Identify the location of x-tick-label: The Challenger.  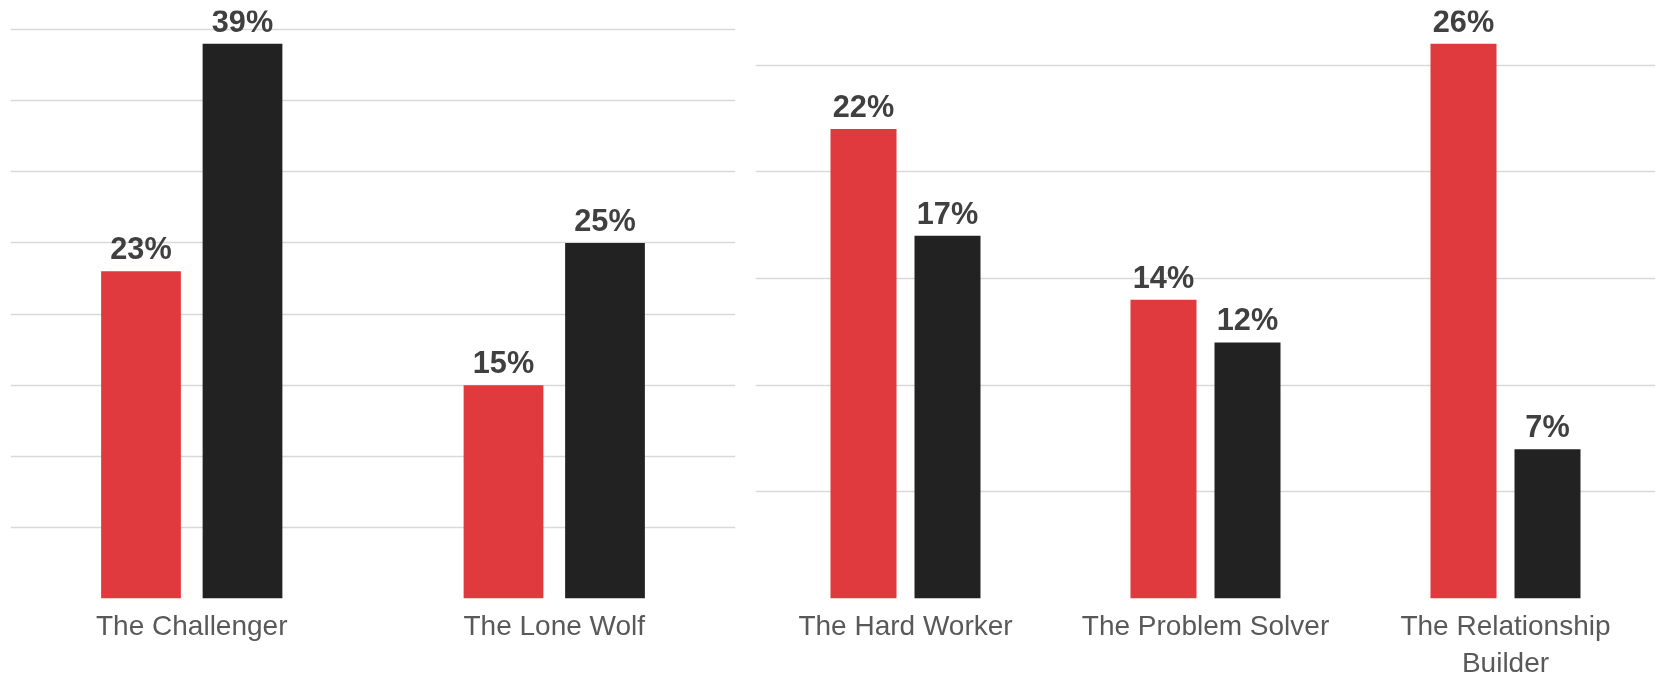
(192, 625).